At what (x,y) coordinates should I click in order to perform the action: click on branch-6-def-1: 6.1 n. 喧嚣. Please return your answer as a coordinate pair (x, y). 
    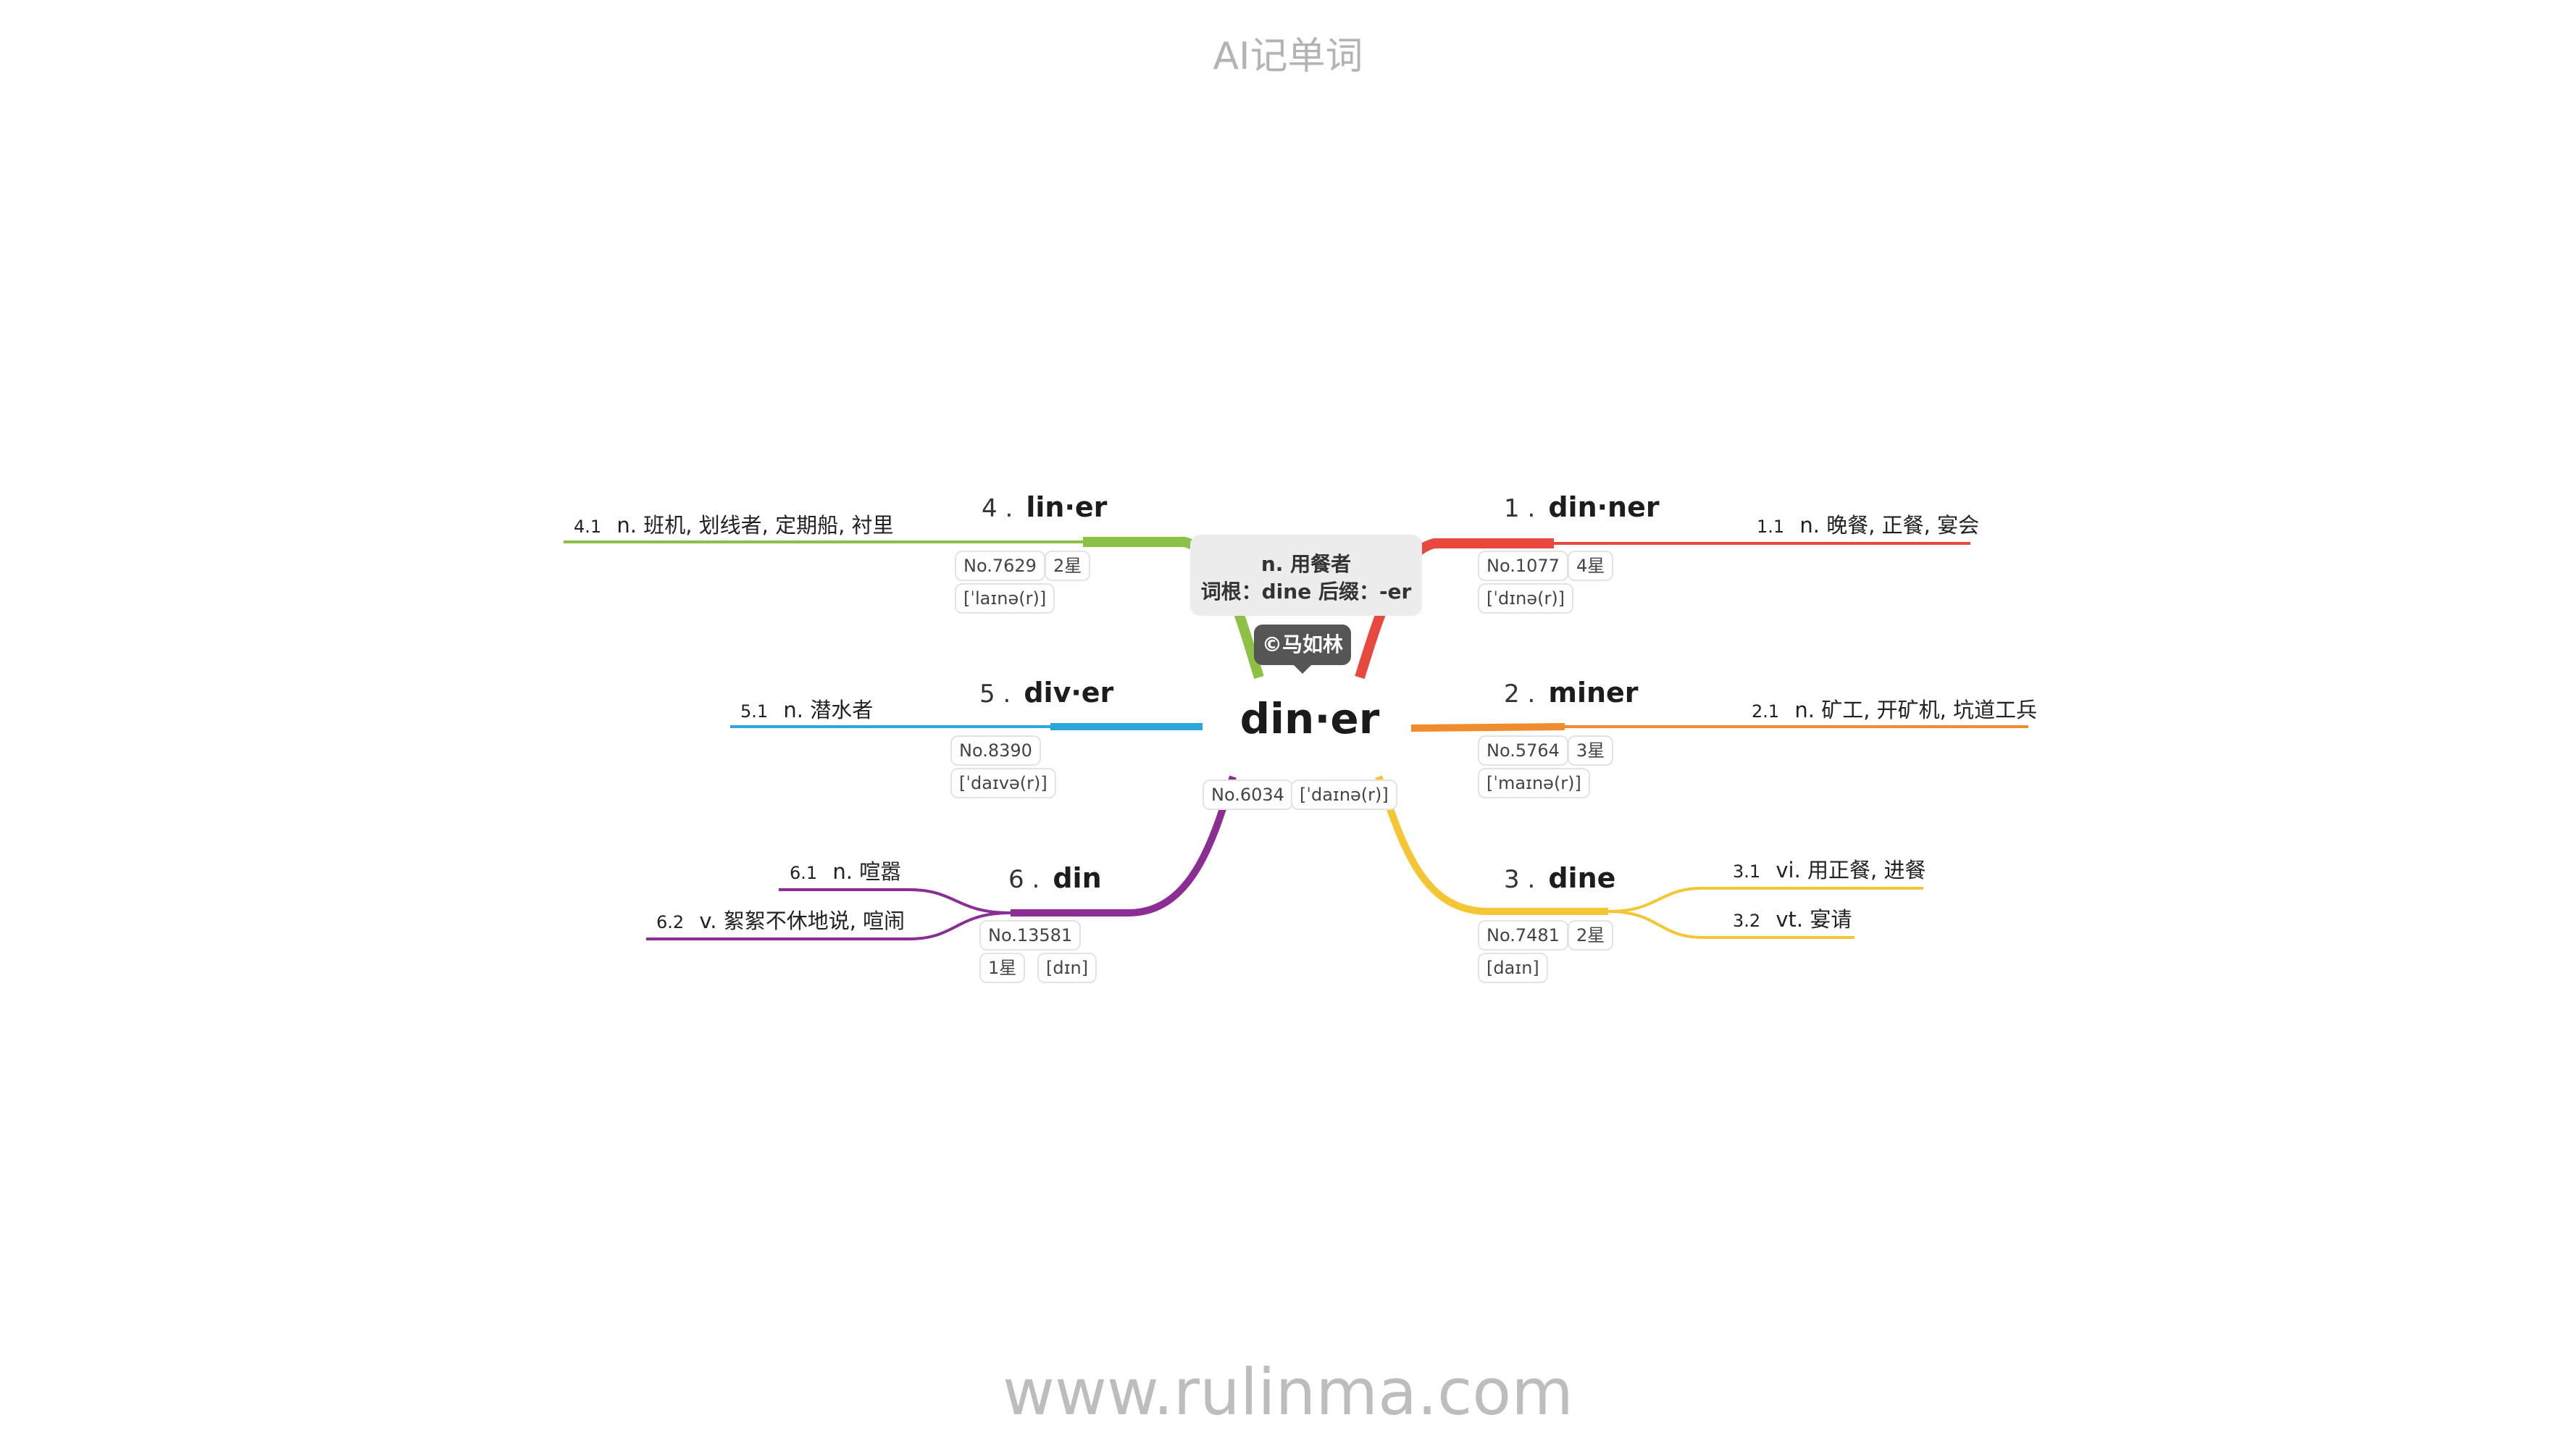
    Looking at the image, I should click on (845, 870).